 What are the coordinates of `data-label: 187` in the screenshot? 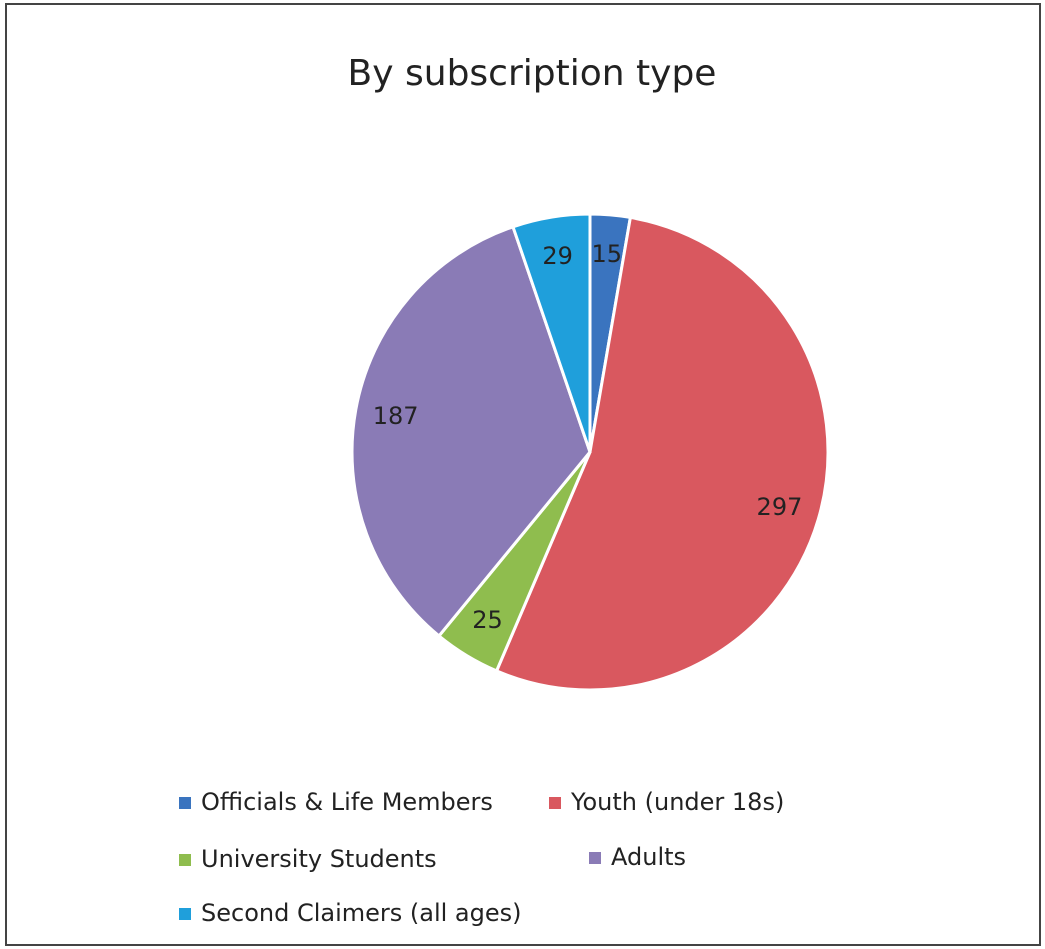 It's located at (396, 416).